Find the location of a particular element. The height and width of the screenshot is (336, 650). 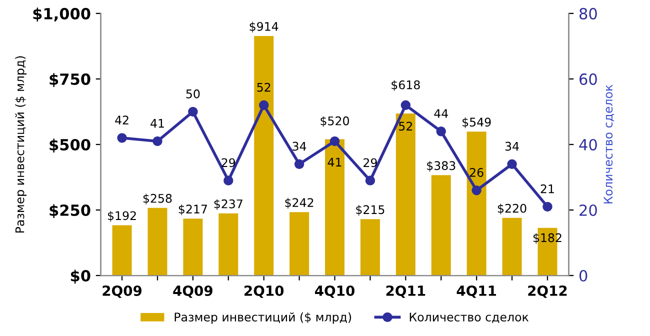

x-tick-label: 2Q09 is located at coordinates (122, 291).